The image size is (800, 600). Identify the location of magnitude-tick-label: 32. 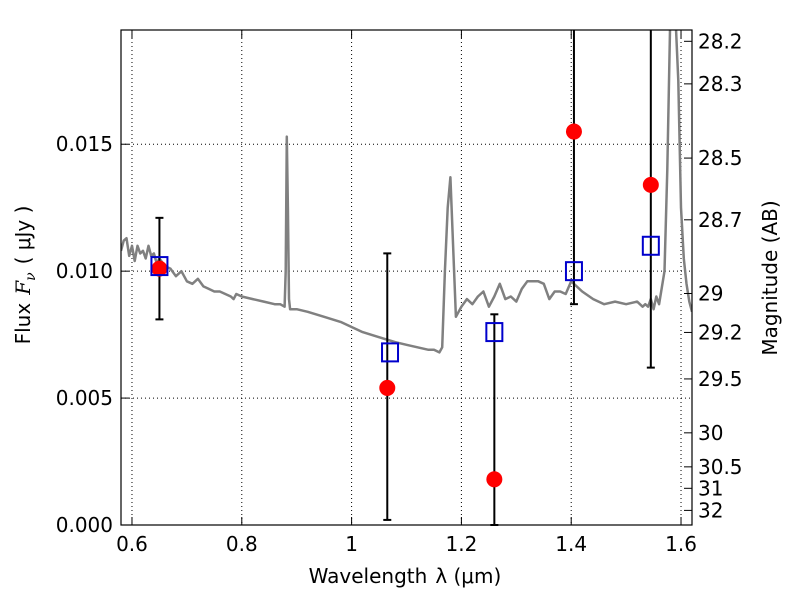
(710, 510).